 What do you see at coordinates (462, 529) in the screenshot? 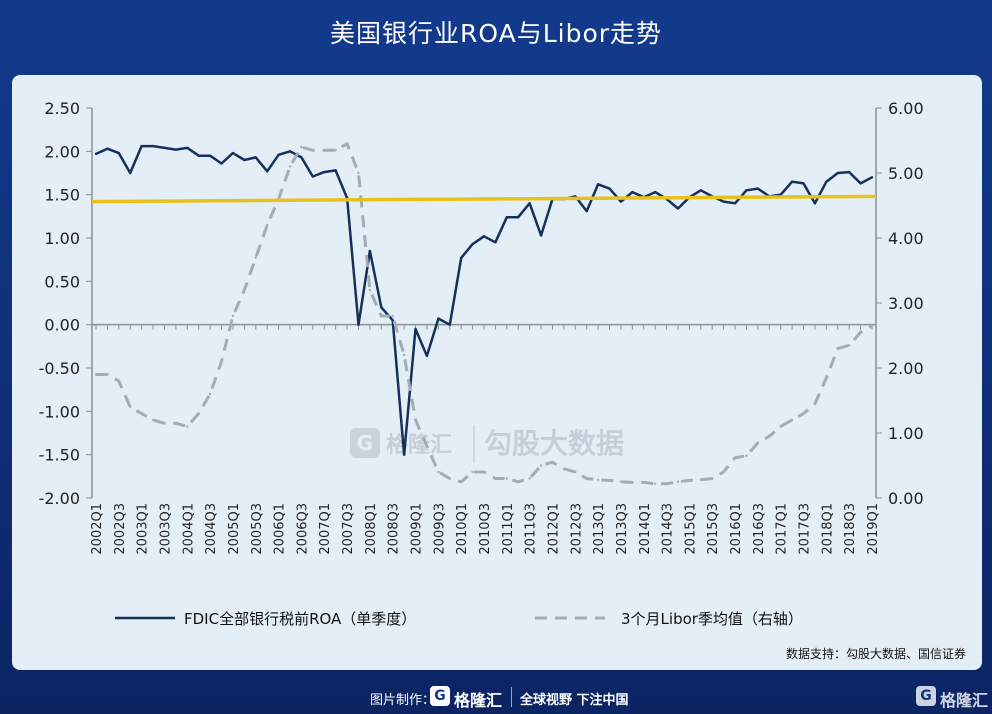
I see `x-tick-label: 2010Q1` at bounding box center [462, 529].